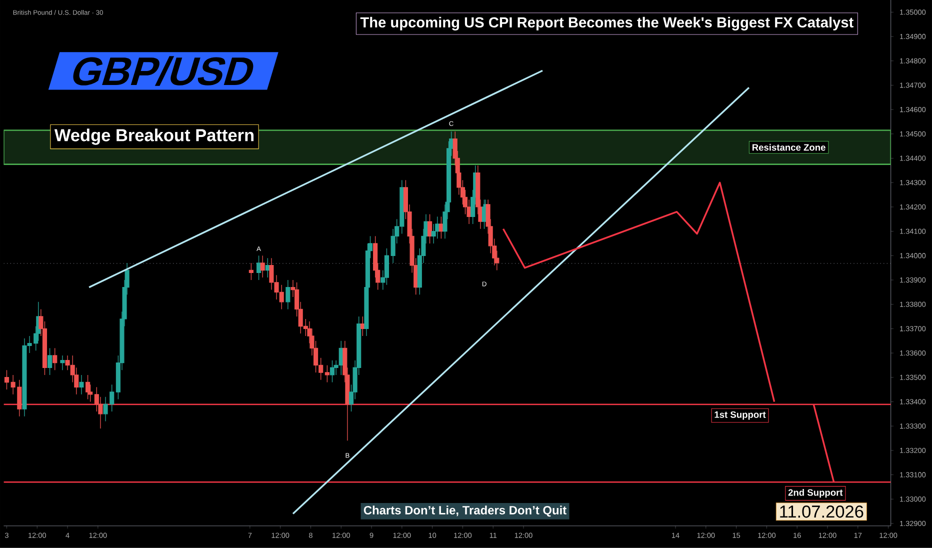  What do you see at coordinates (822, 512) in the screenshot?
I see `annotation: 11.07.2026` at bounding box center [822, 512].